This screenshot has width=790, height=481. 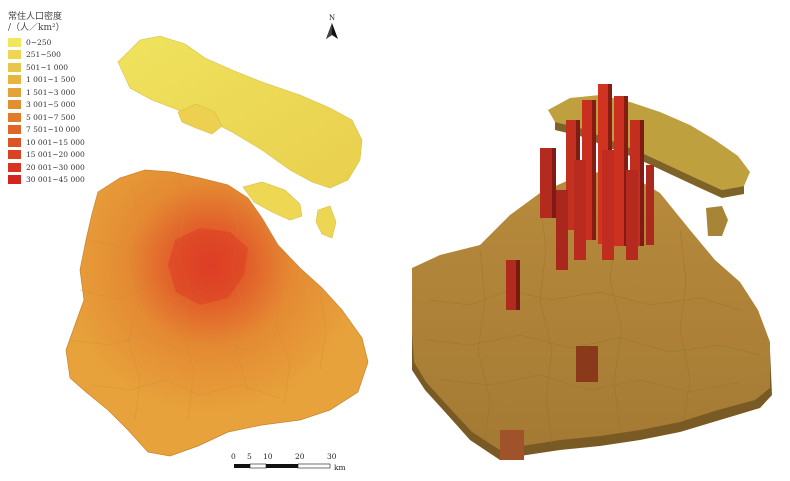 What do you see at coordinates (208, 266) in the screenshot?
I see `central-core` at bounding box center [208, 266].